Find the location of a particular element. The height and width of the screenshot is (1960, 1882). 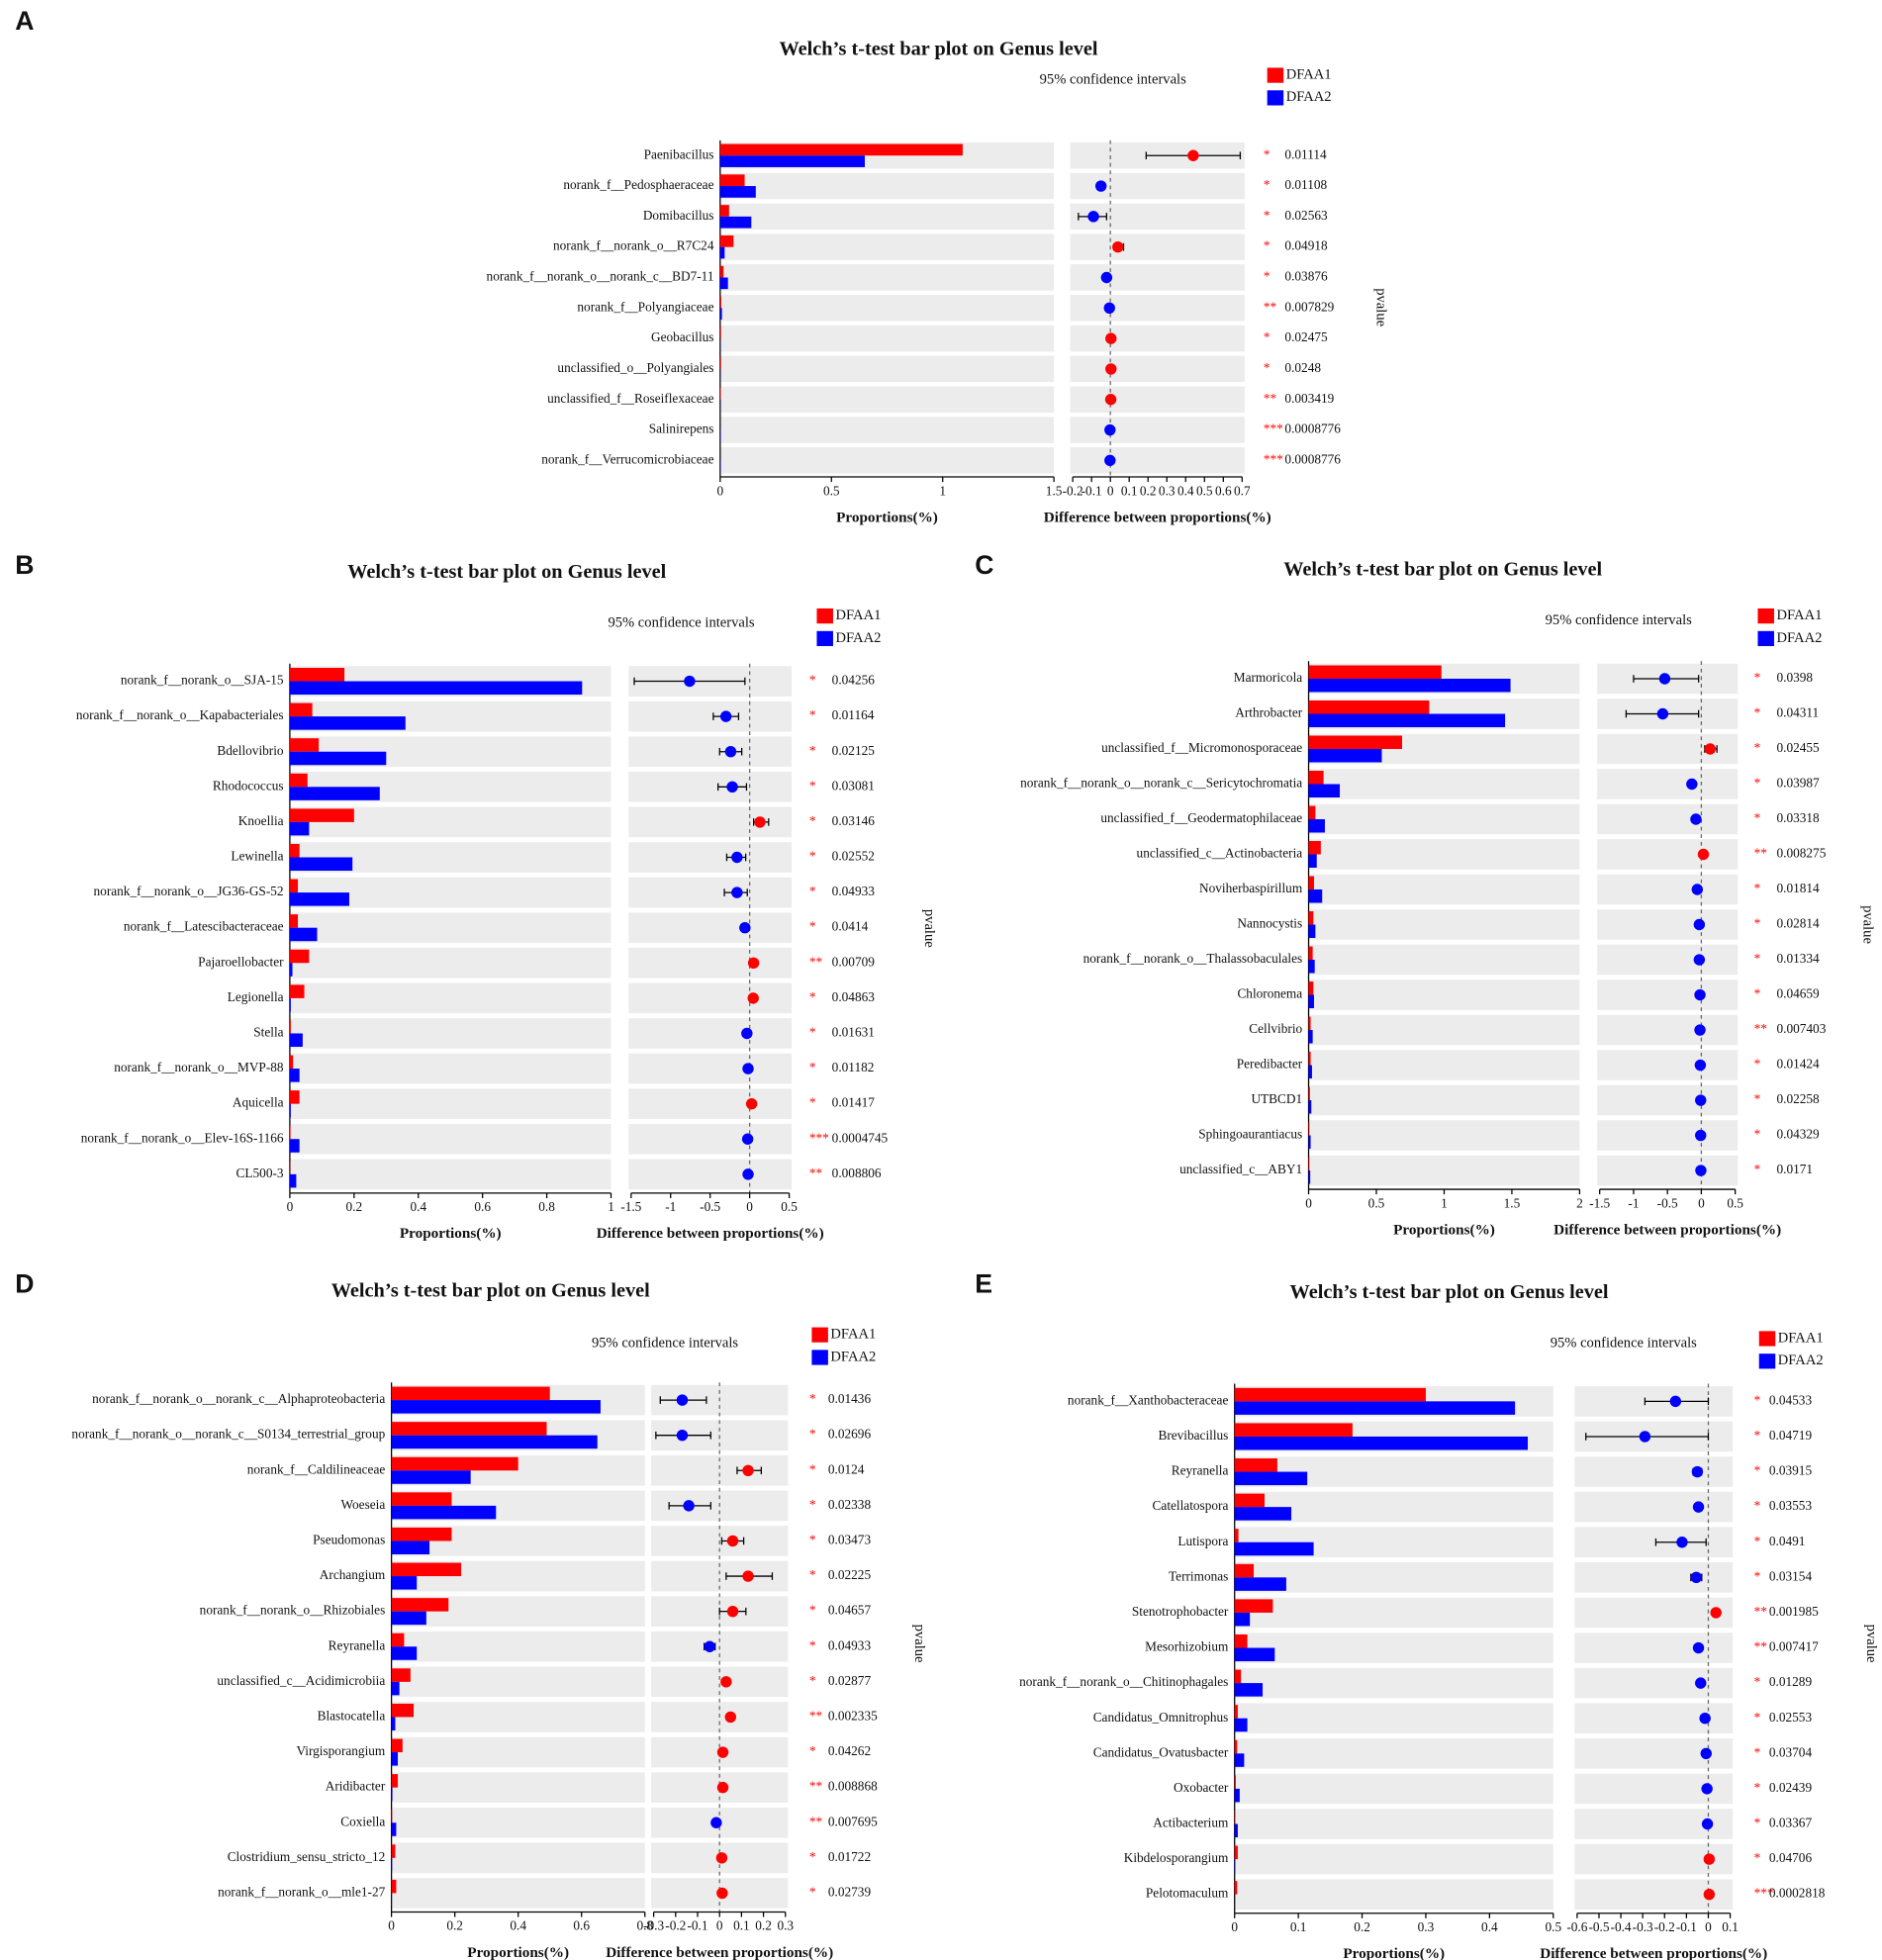

pvalue: 0.01424 is located at coordinates (1798, 1064).